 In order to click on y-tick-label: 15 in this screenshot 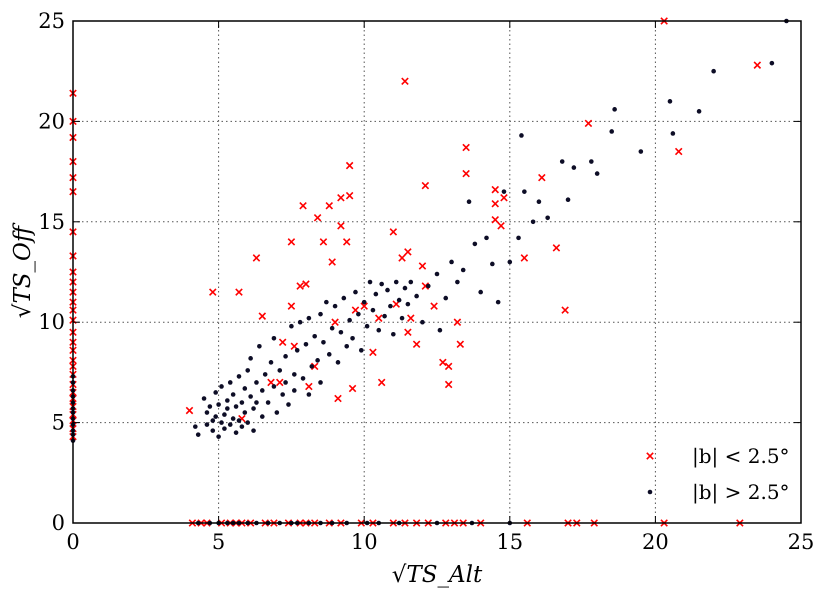, I will do `click(51, 222)`.